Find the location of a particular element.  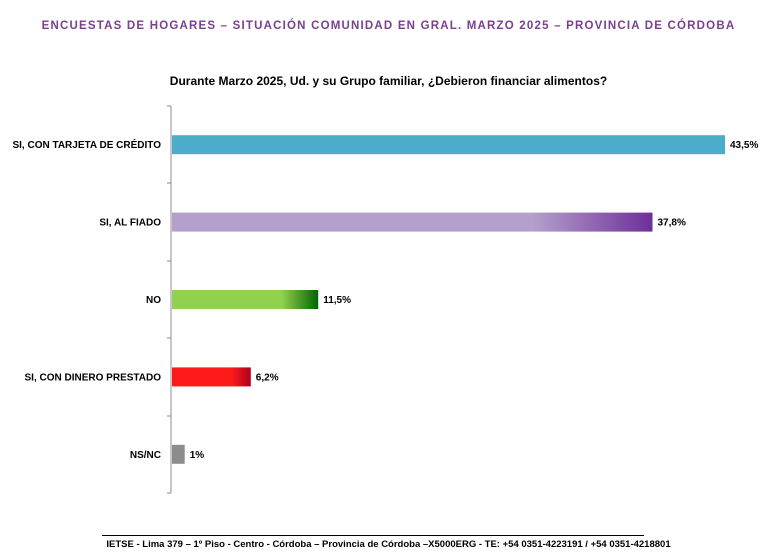

data-label: 1% is located at coordinates (197, 455).